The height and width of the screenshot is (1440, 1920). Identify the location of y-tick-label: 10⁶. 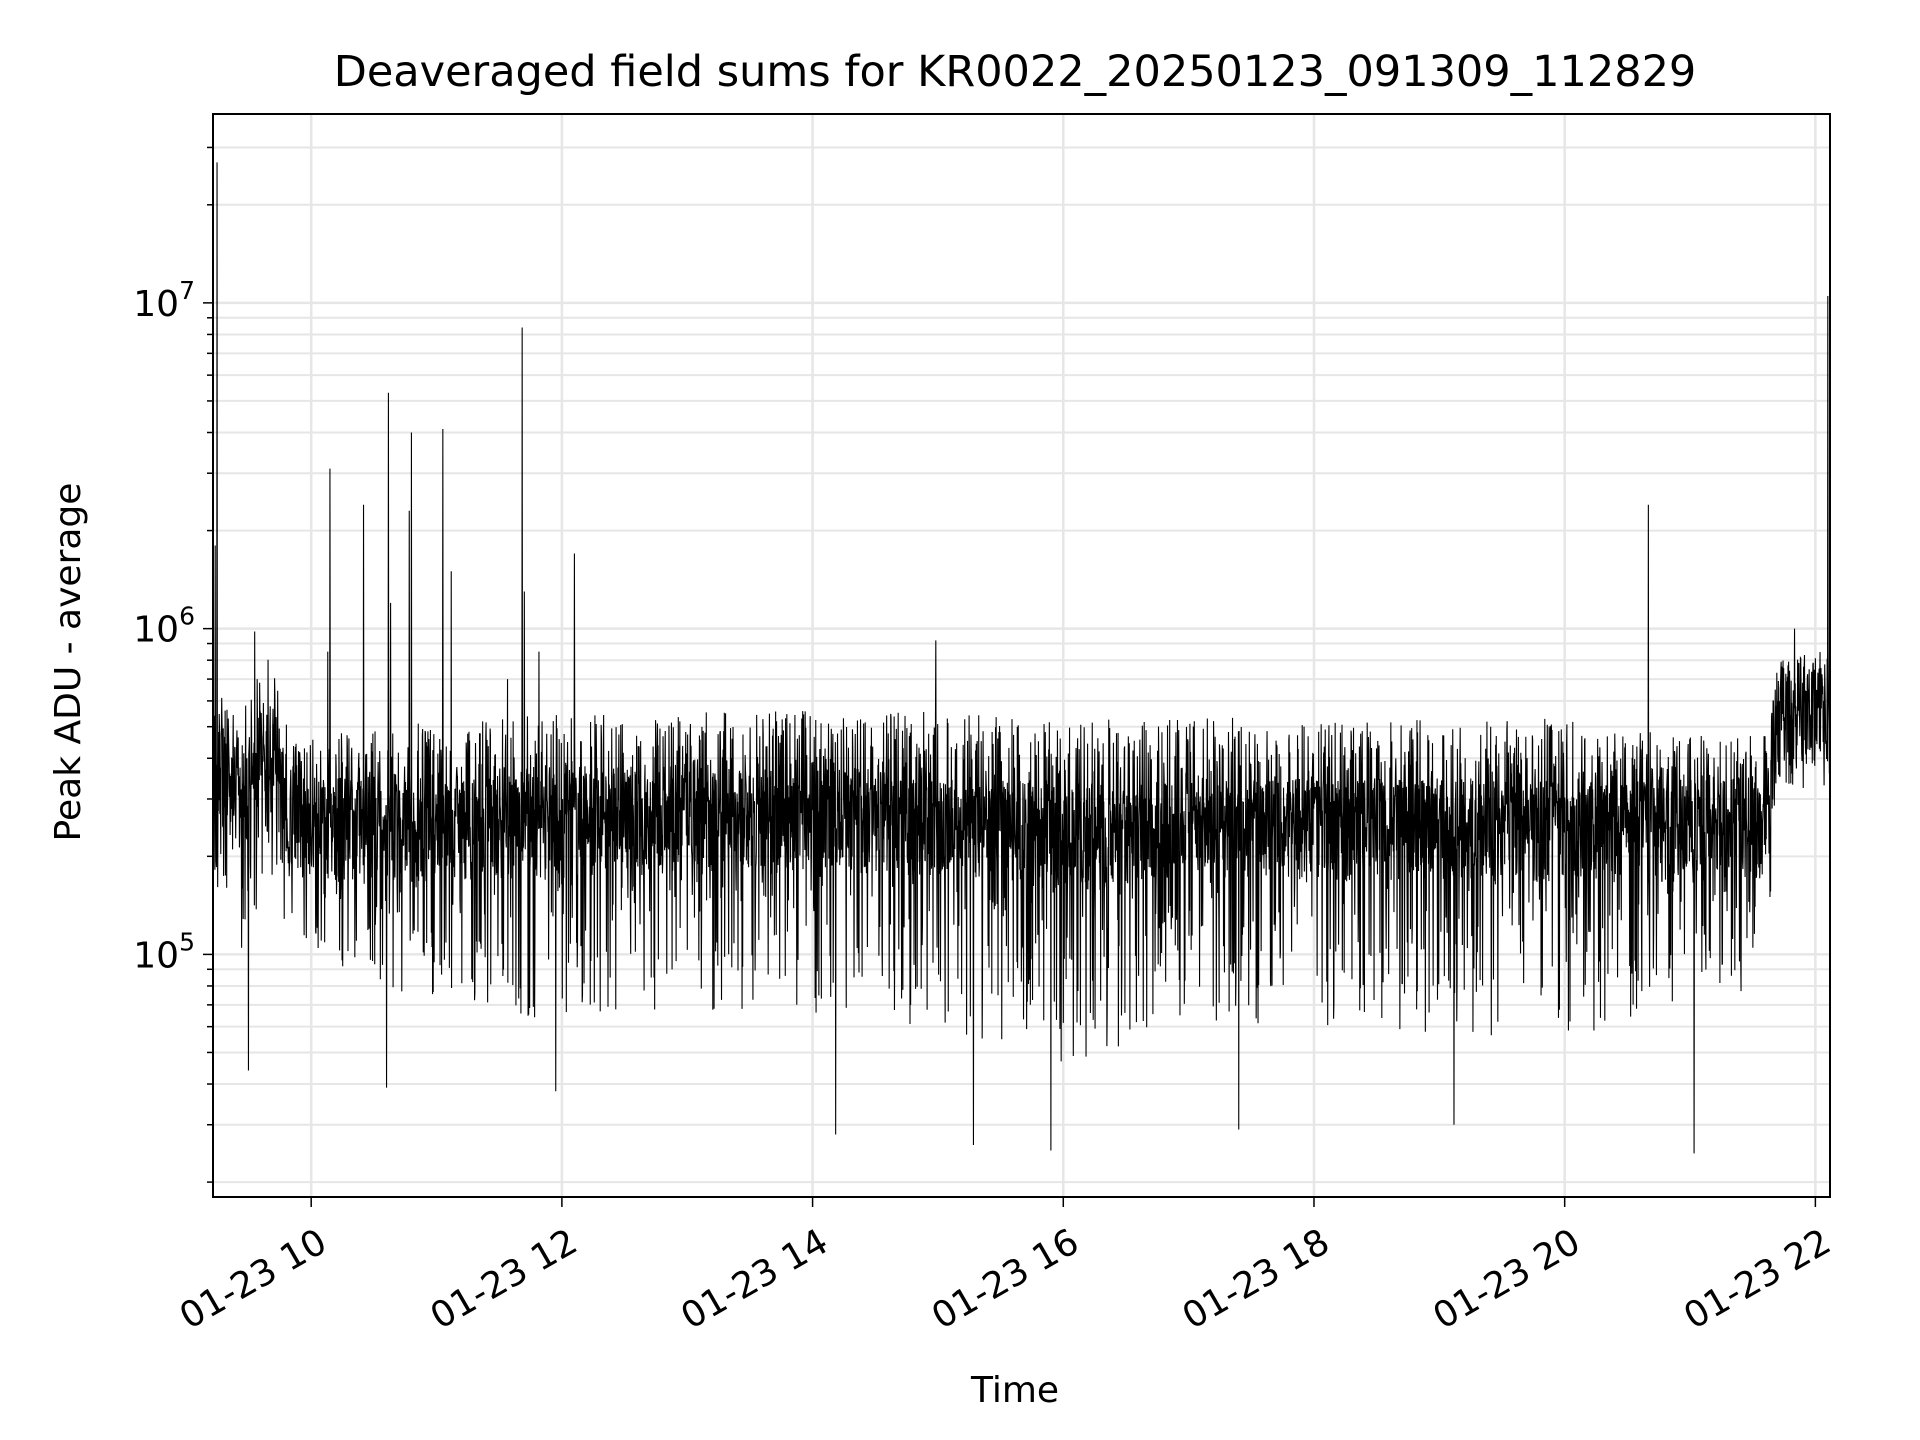
(164, 626).